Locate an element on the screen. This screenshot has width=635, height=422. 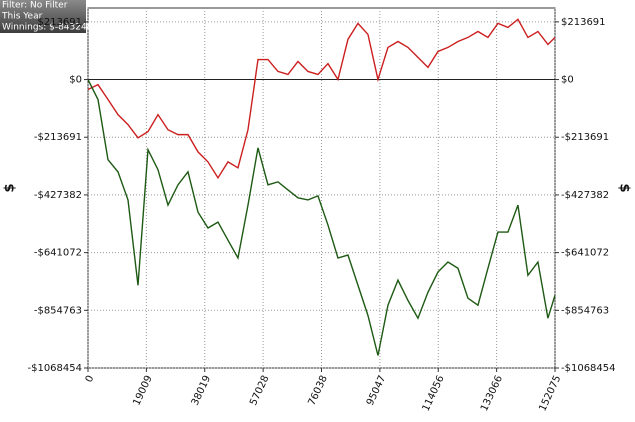
y-axis-label-right: $ is located at coordinates (624, 187).